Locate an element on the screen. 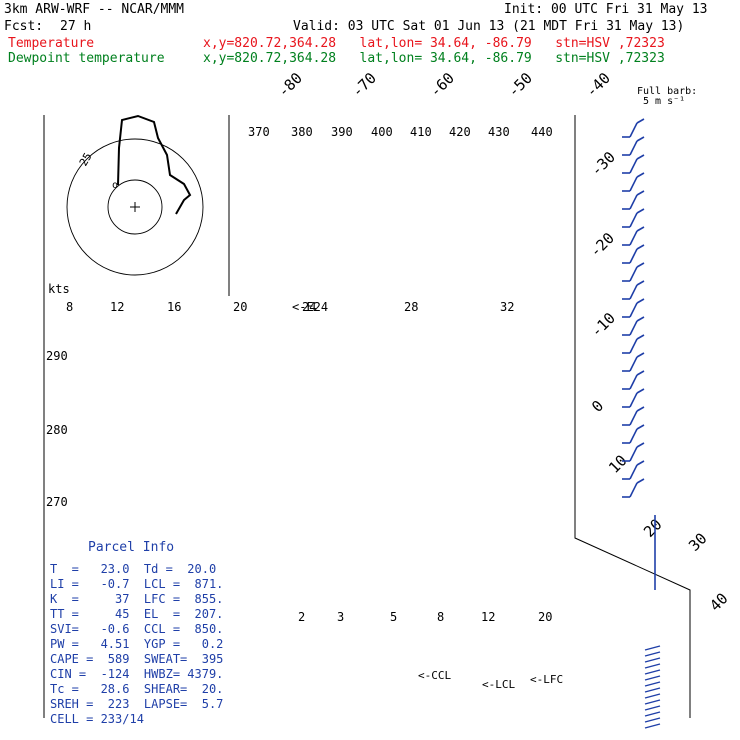 The height and width of the screenshot is (740, 740). mixing-ratio-label: 5 is located at coordinates (393, 617).